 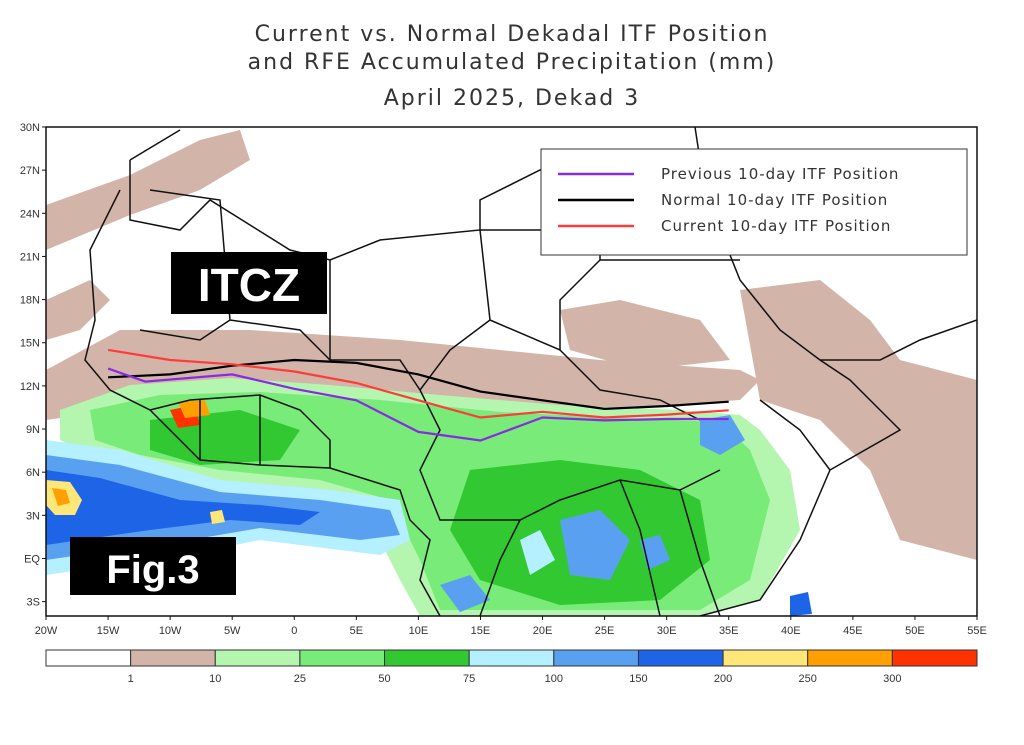 I want to click on lat-label: 6N, so click(x=33, y=473).